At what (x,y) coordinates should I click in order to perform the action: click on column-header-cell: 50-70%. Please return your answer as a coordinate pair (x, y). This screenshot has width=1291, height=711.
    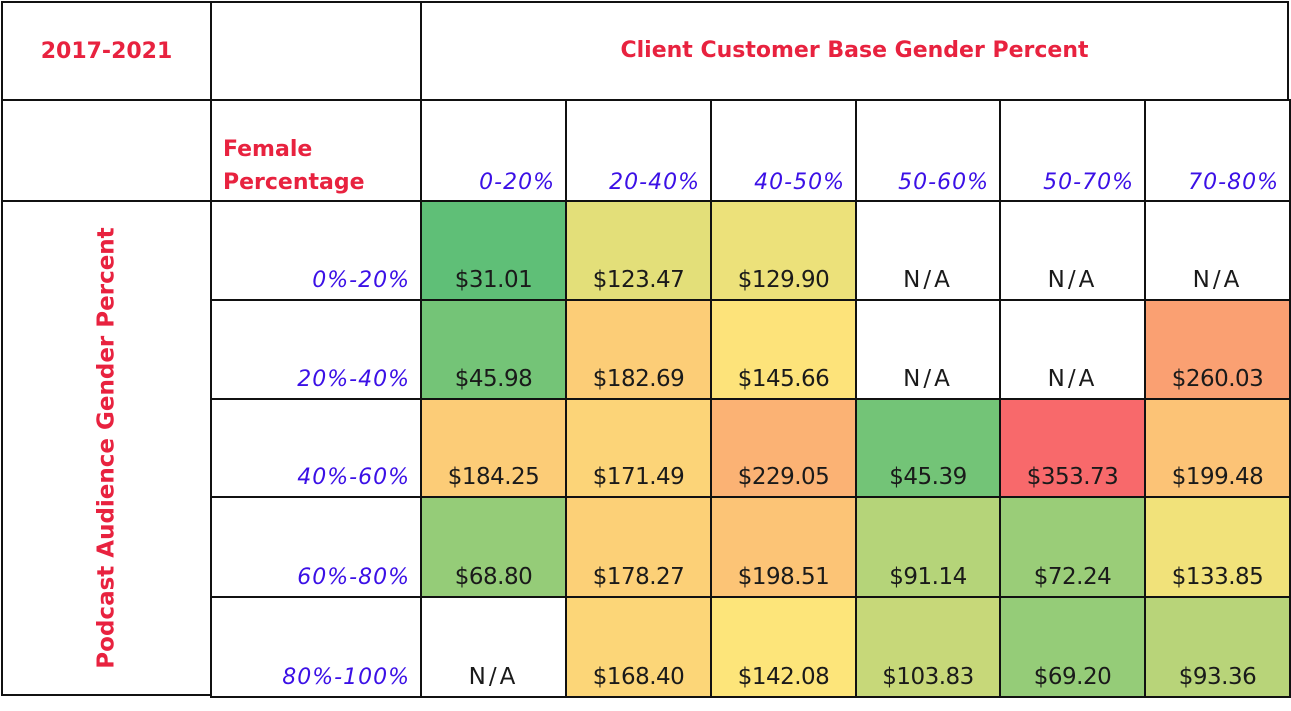
    Looking at the image, I should click on (1072, 151).